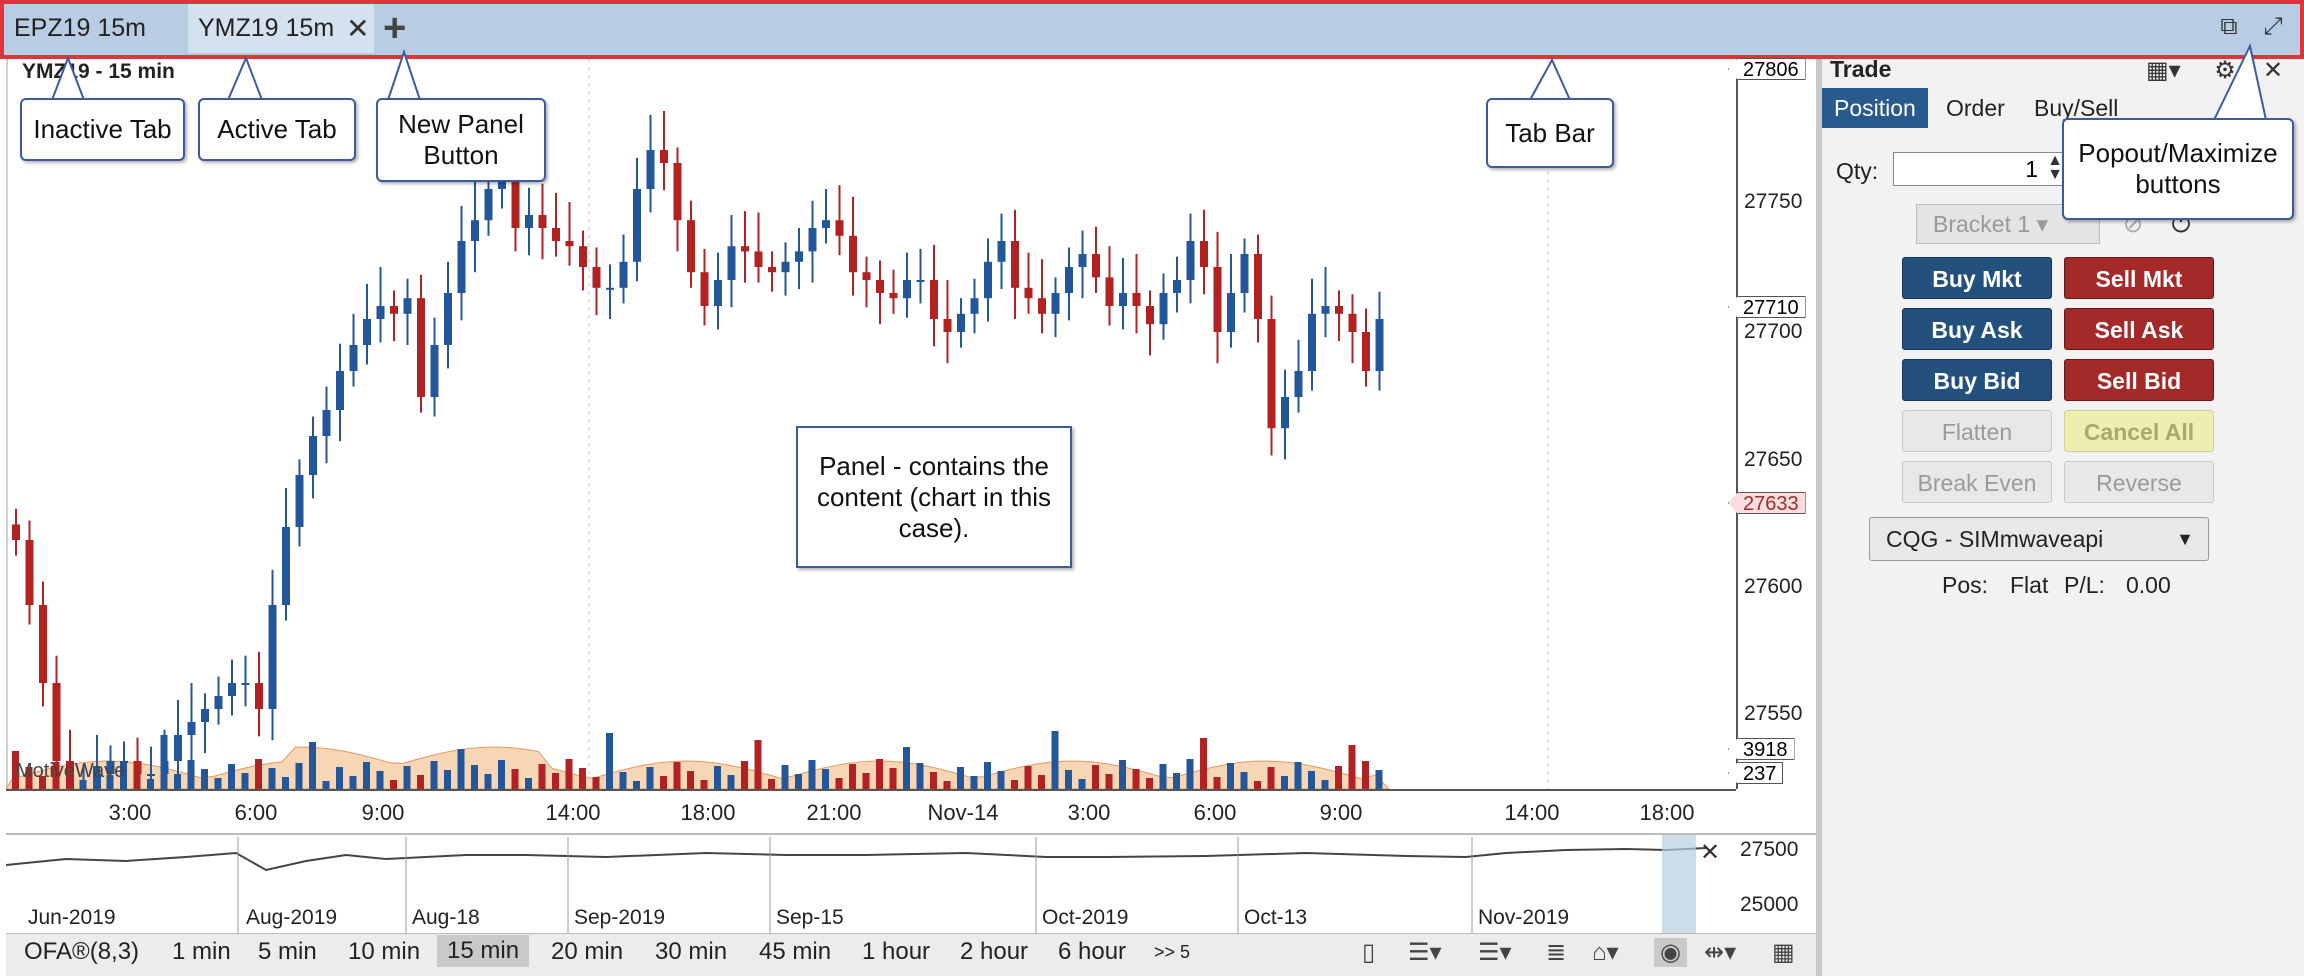 This screenshot has height=976, width=2304. Describe the element at coordinates (2039, 539) in the screenshot. I see `account-select: CQG - SIMmwaveapi ▼` at that location.